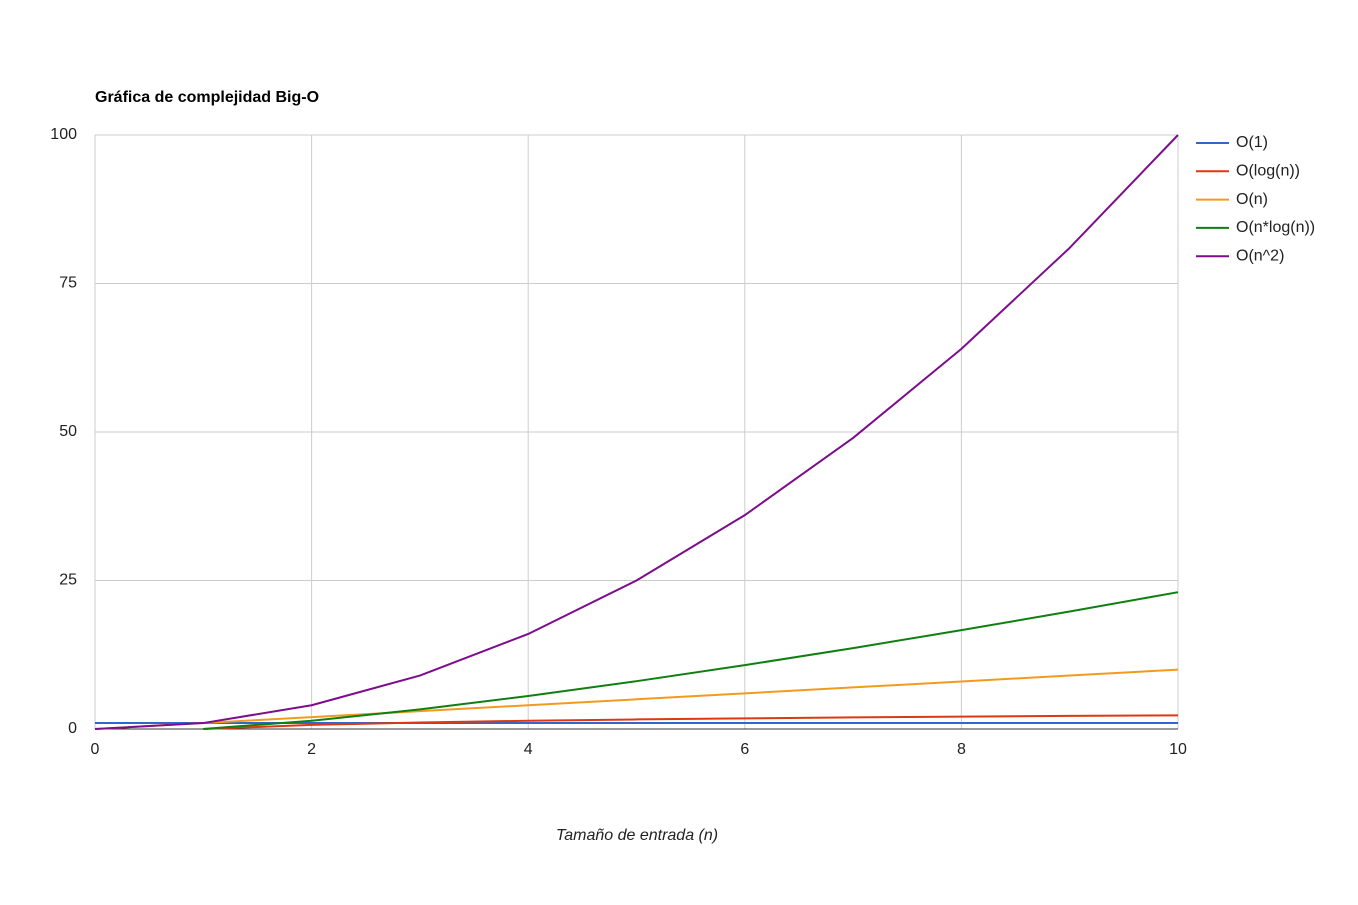  What do you see at coordinates (1252, 142) in the screenshot?
I see `legend-label: O(1)` at bounding box center [1252, 142].